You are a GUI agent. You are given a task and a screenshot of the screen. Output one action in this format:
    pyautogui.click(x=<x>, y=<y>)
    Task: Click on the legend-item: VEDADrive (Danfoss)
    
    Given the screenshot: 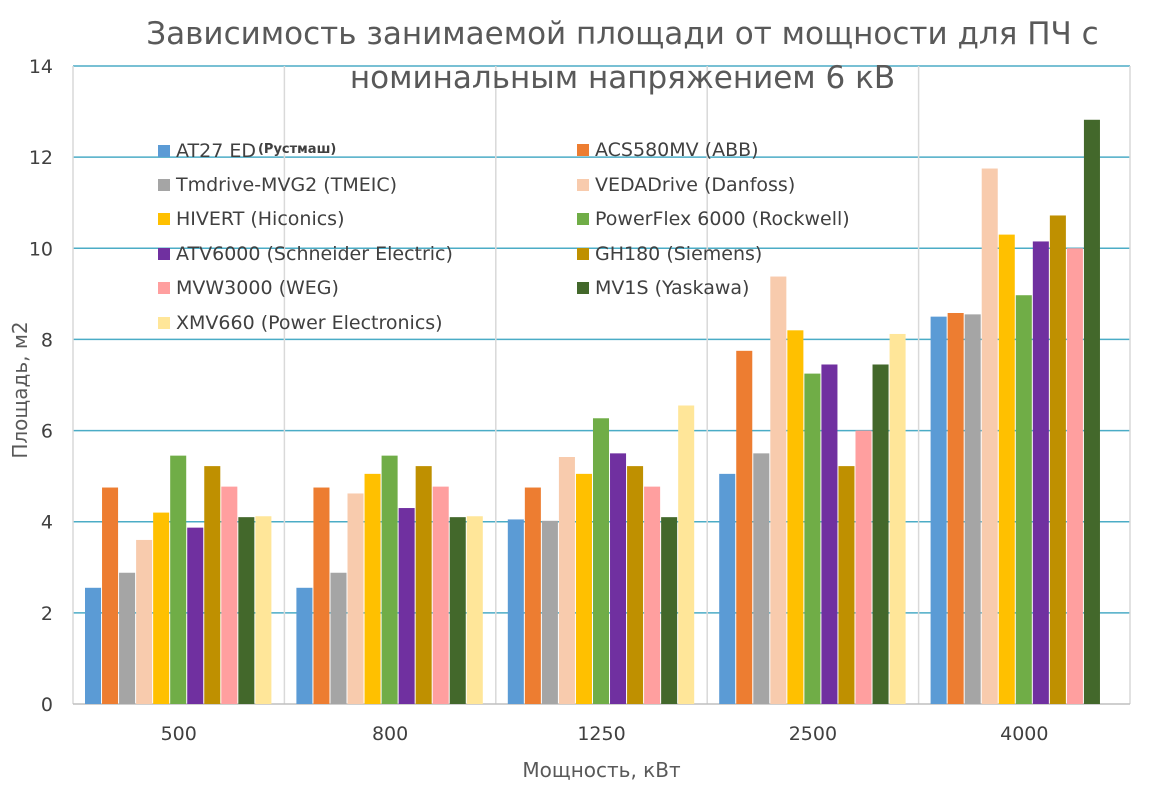 What is the action you would take?
    pyautogui.click(x=686, y=185)
    